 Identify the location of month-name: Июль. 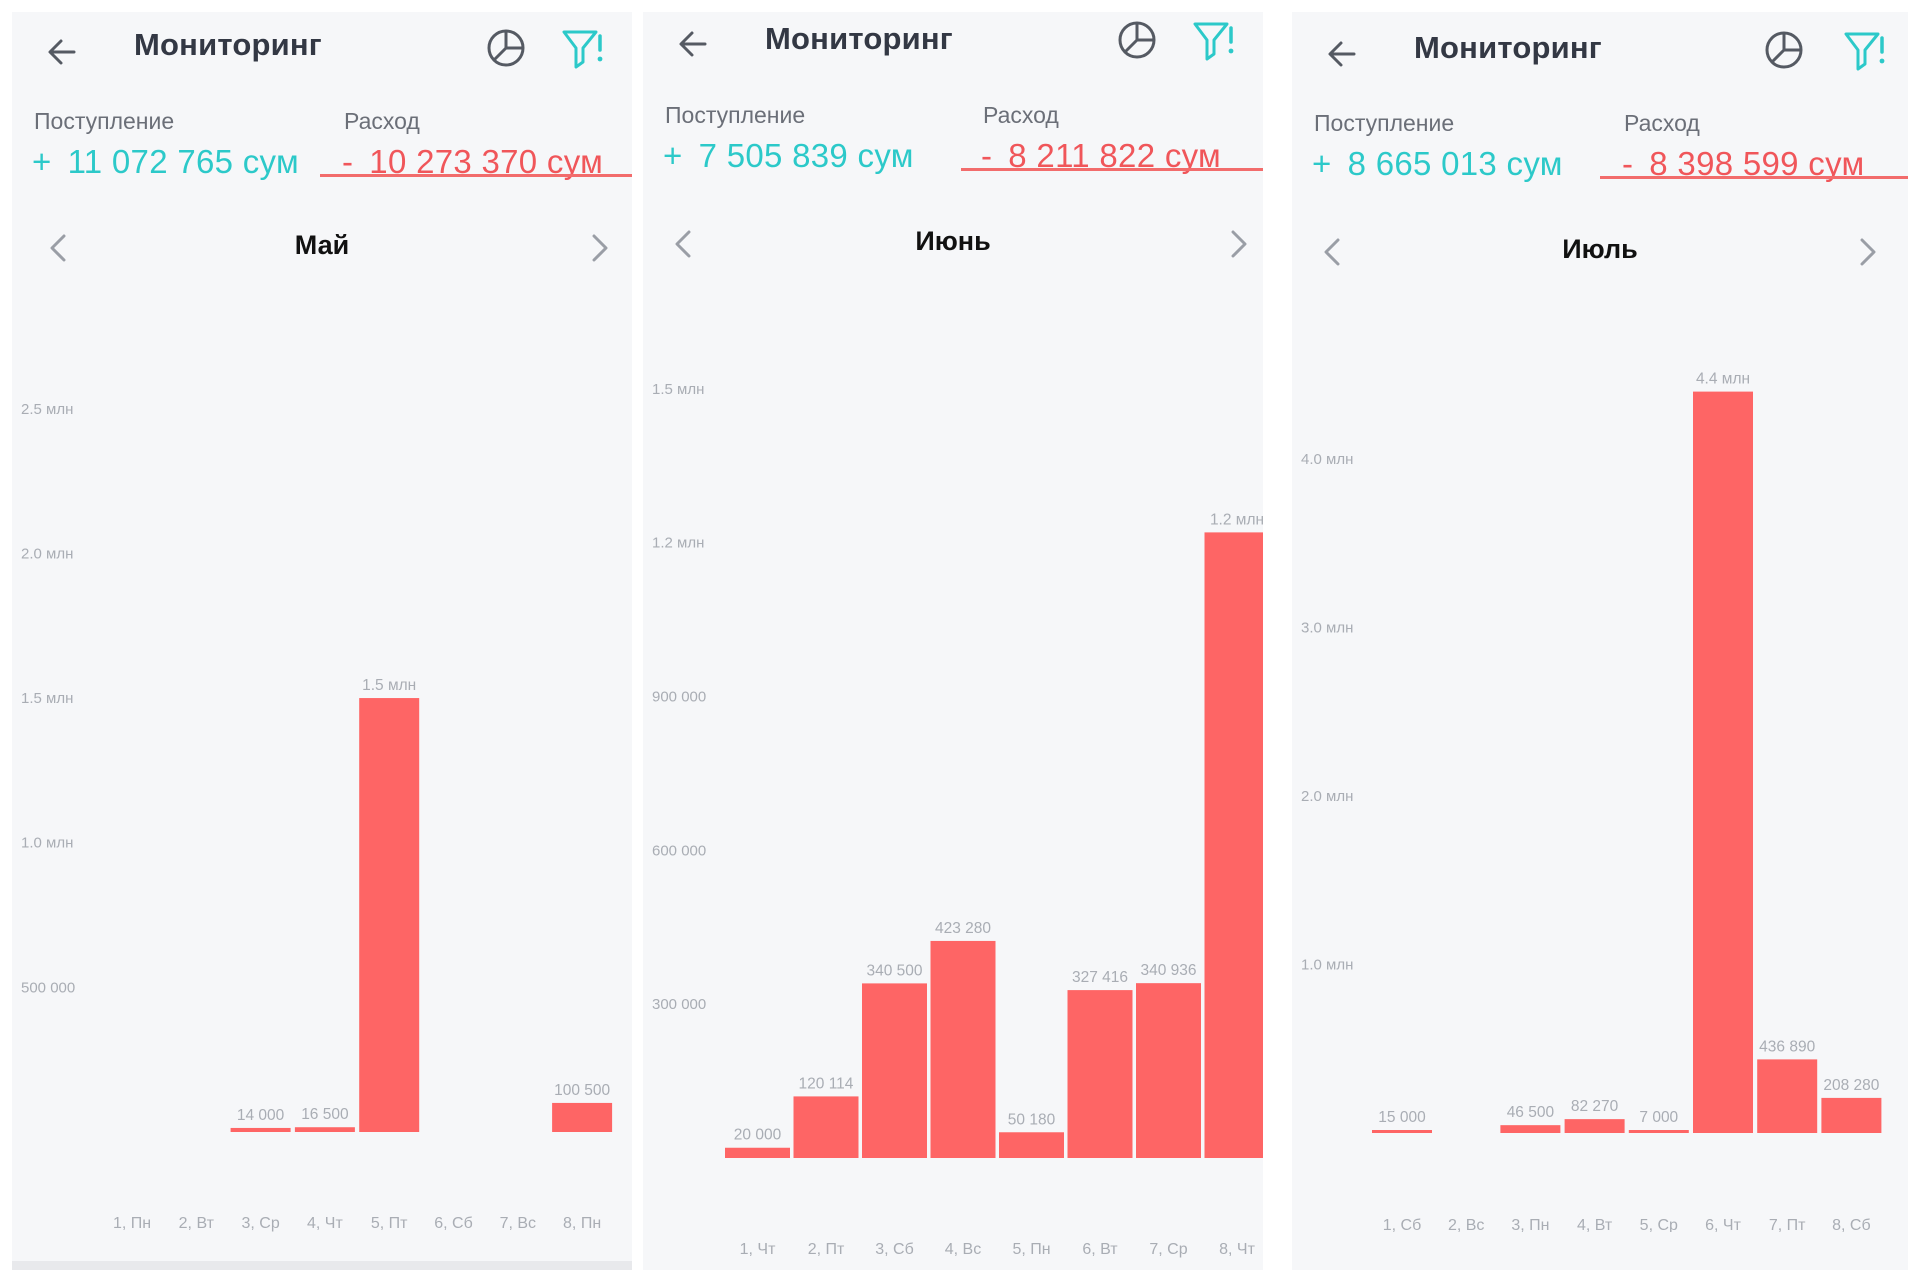
(1600, 249).